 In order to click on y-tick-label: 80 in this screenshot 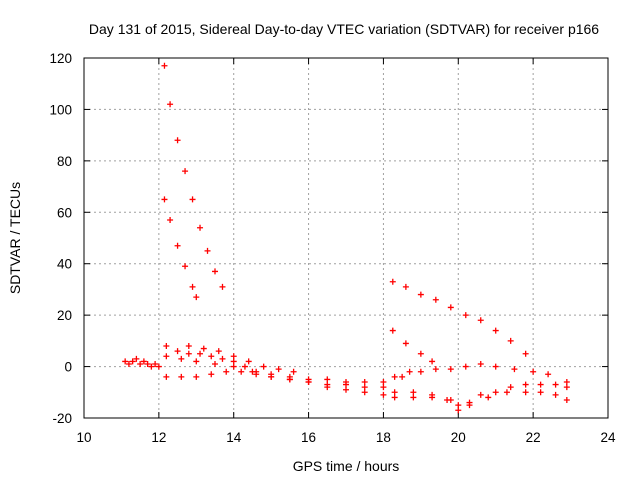, I will do `click(64, 161)`.